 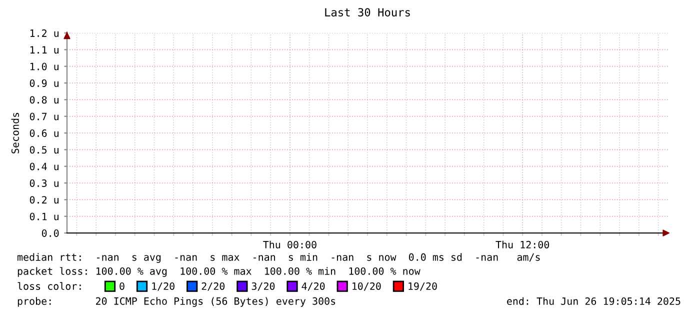 What do you see at coordinates (50, 233) in the screenshot?
I see `y-tick-label: 0.0` at bounding box center [50, 233].